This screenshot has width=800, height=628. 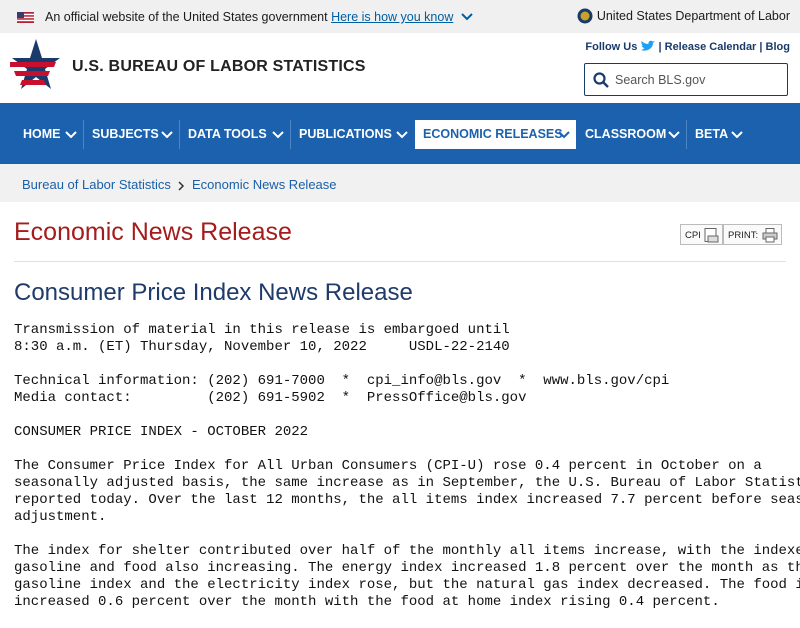 I want to click on dept-link: United States Department of Labor, so click(x=683, y=16).